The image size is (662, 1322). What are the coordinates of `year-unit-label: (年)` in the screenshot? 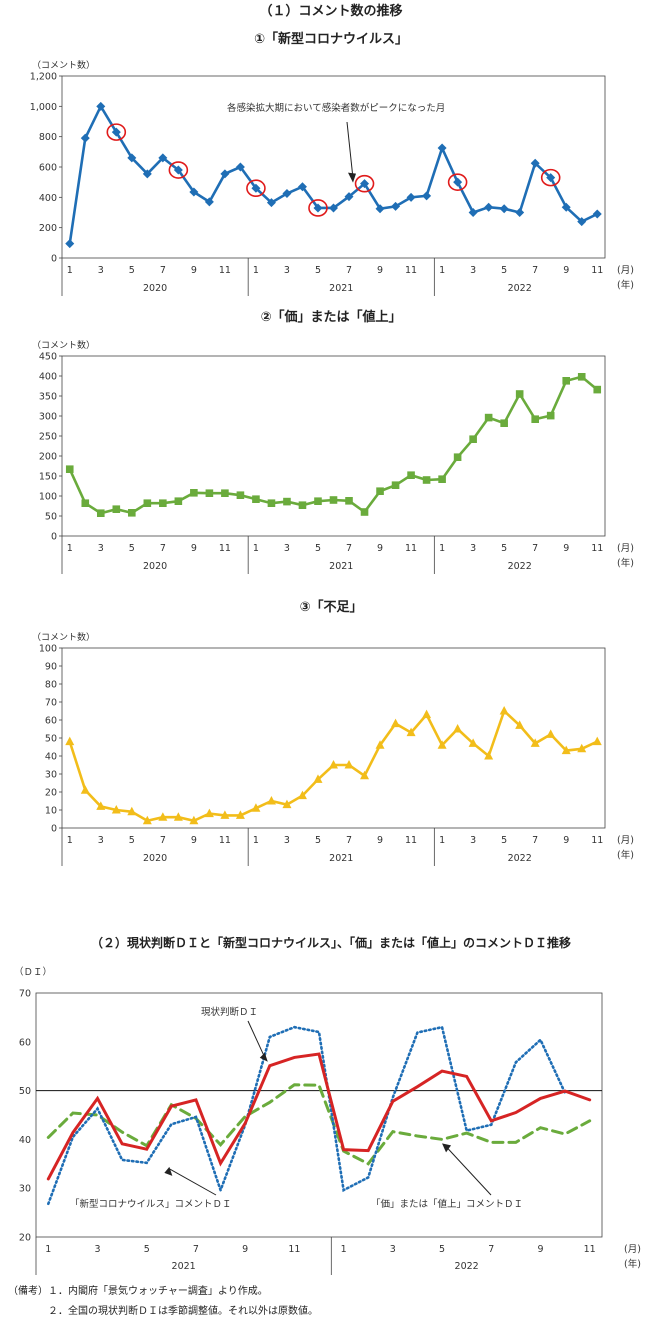 It's located at (625, 285).